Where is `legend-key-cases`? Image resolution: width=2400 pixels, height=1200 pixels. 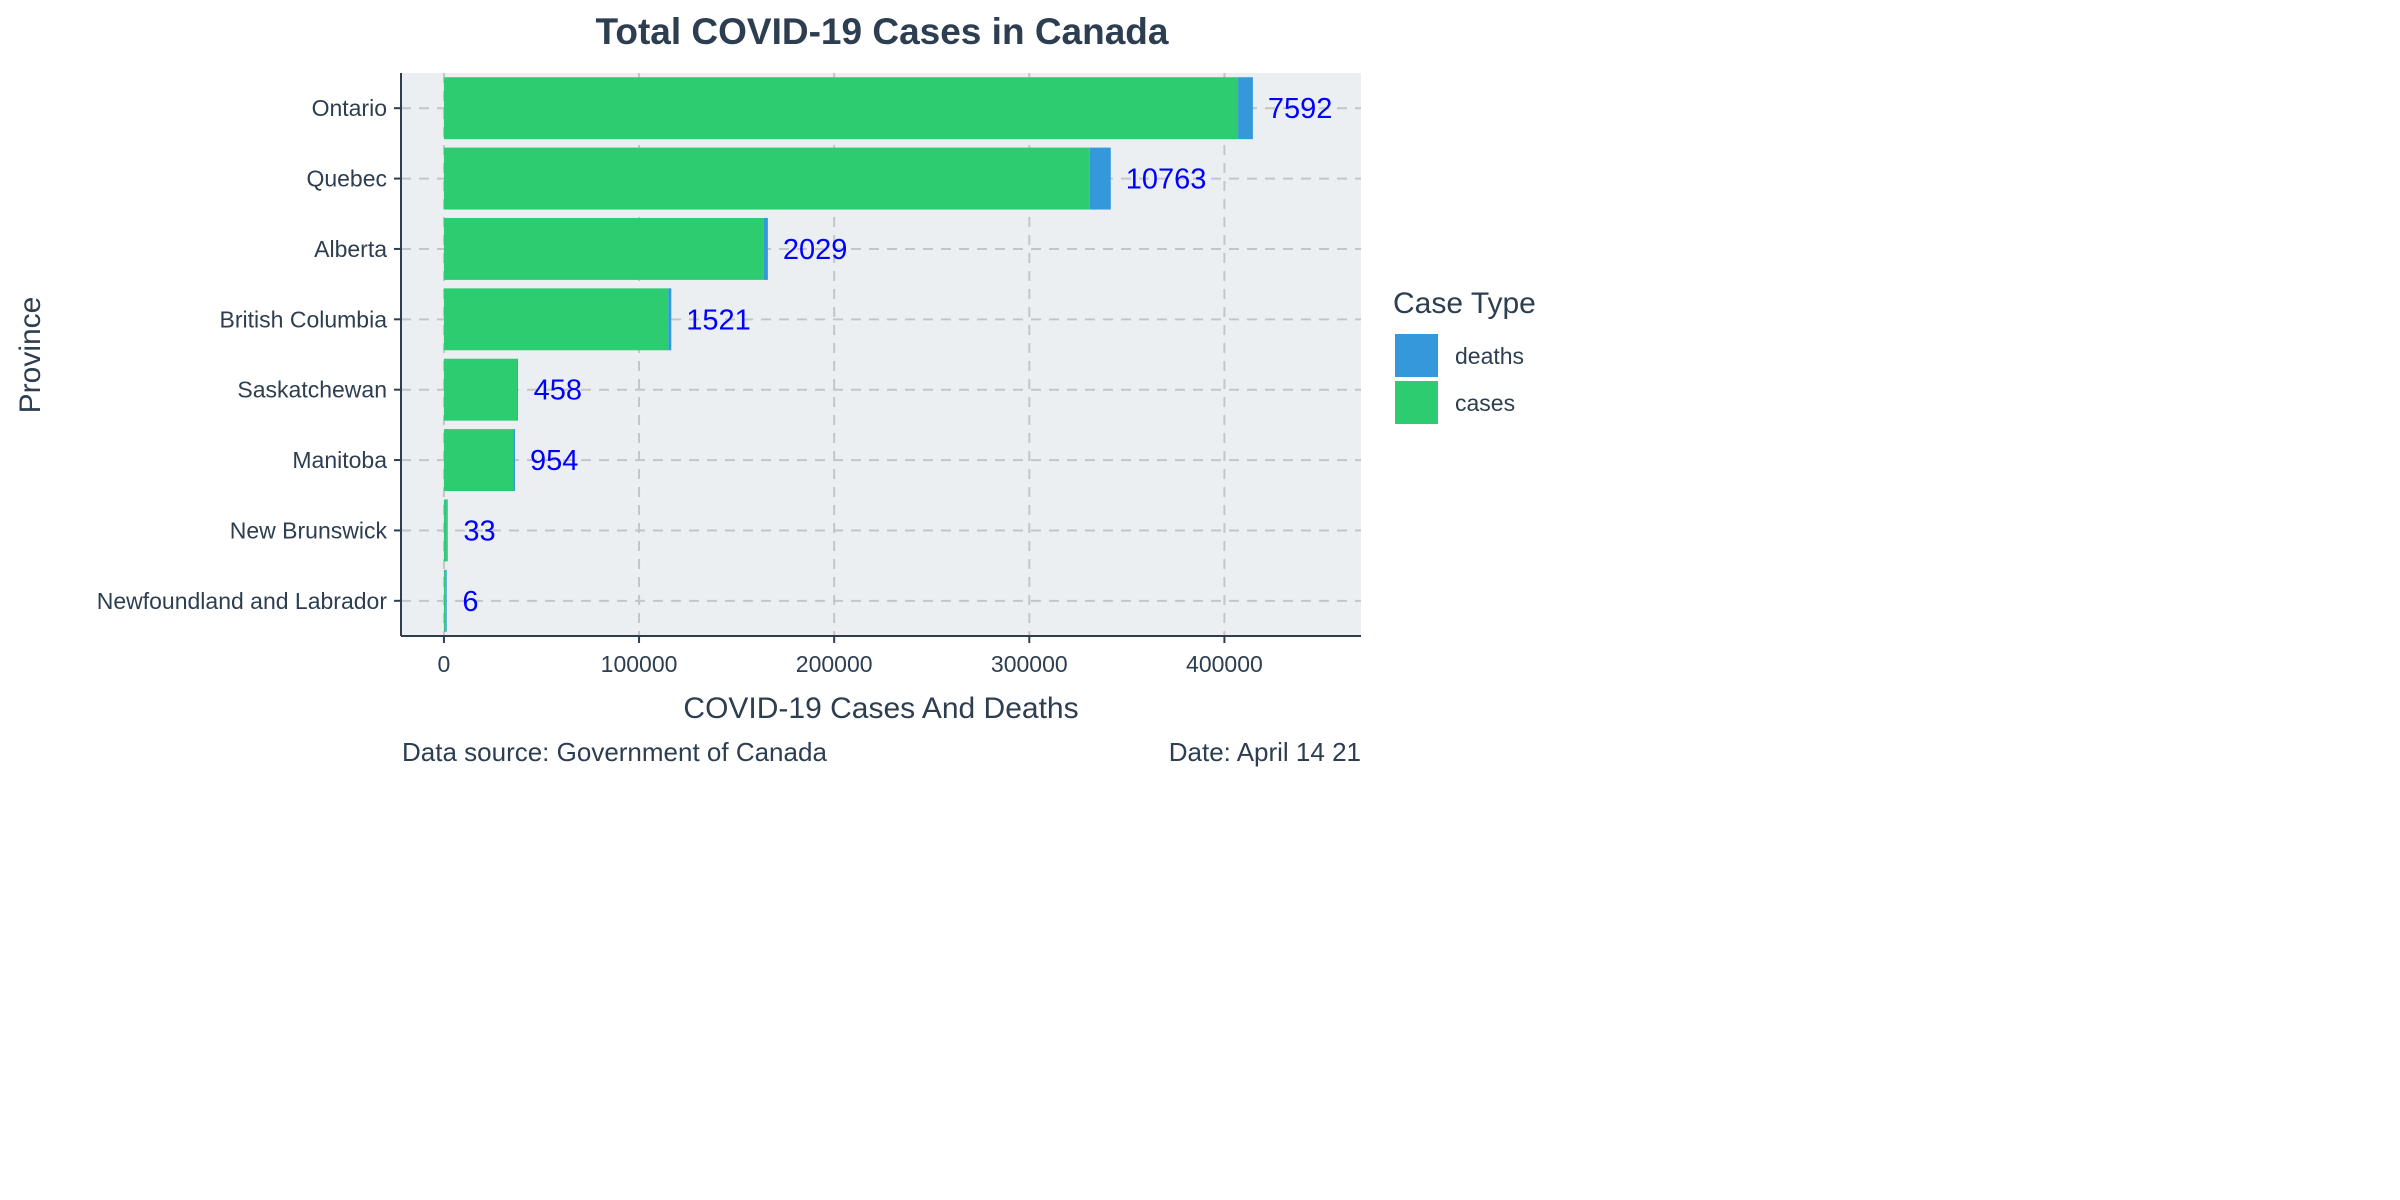
legend-key-cases is located at coordinates (1416, 402).